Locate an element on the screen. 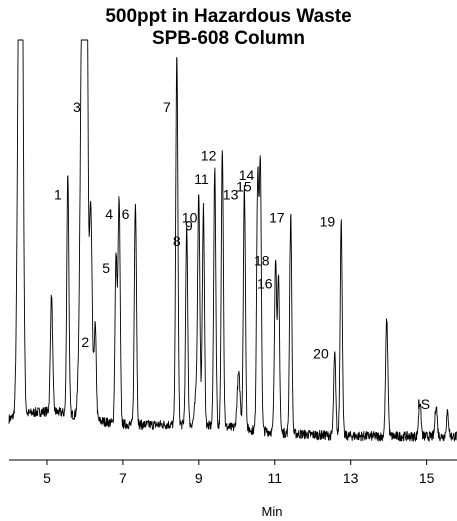  x-axis-ticks: 5 7 9 11 13 15 is located at coordinates (239, 473).